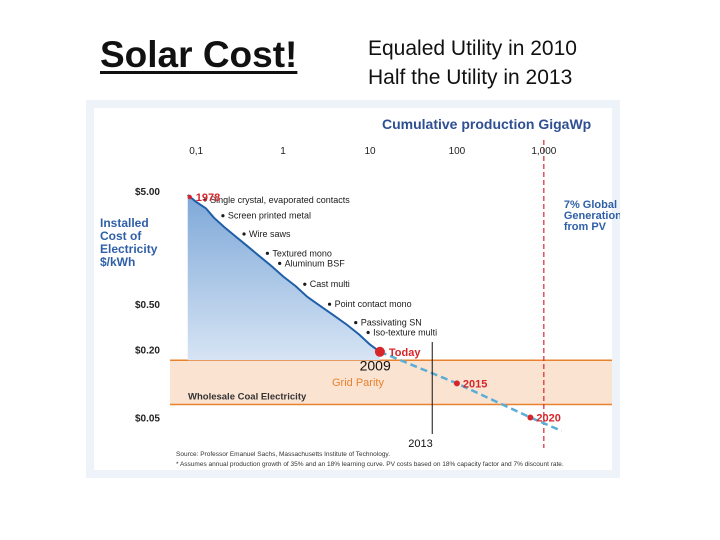  Describe the element at coordinates (147, 418) in the screenshot. I see `y-tick-label: $0.05` at that location.